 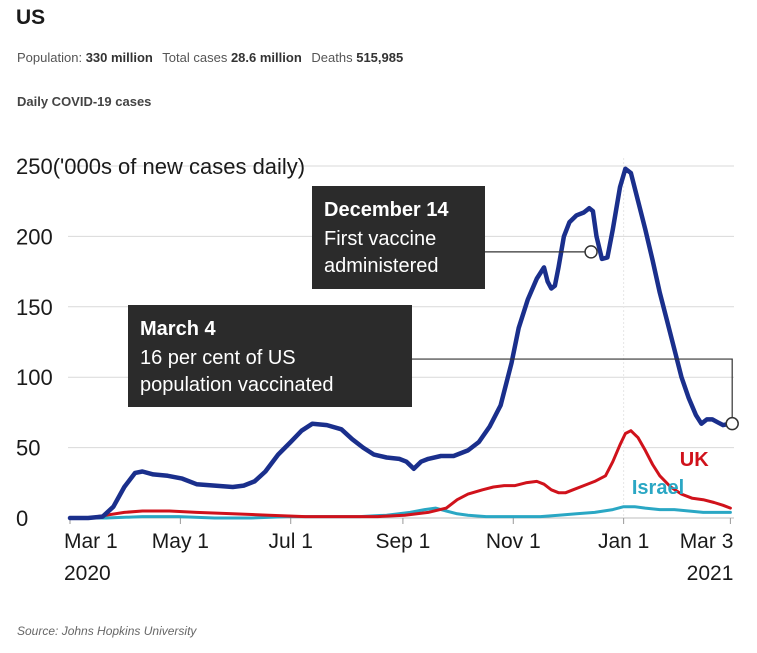 I want to click on page-title: US, so click(x=31, y=17).